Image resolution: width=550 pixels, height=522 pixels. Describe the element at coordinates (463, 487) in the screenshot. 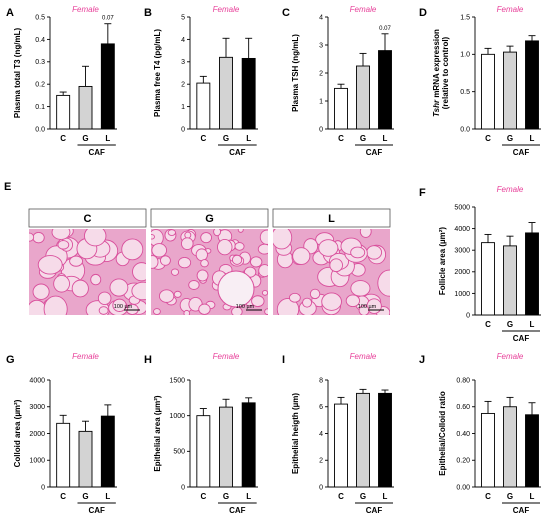

I see `y-tick-label: 0.00` at that location.